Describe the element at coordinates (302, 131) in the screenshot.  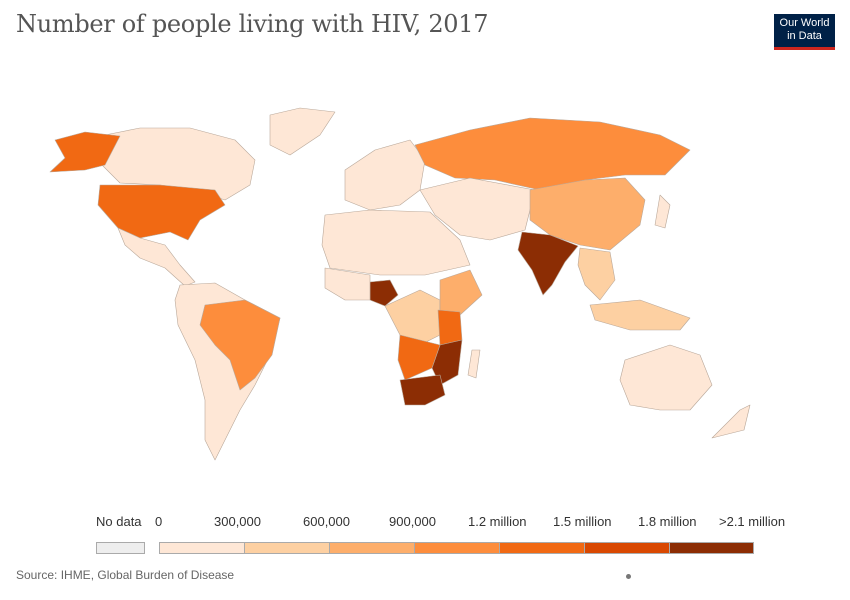
I see `region-greenland` at that location.